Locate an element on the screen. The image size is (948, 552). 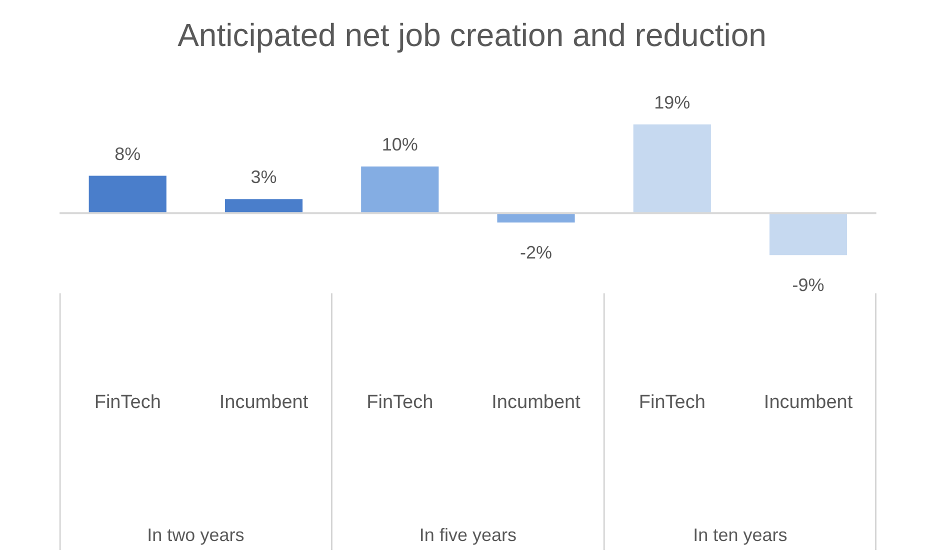
text: In two years is located at coordinates (195, 534).